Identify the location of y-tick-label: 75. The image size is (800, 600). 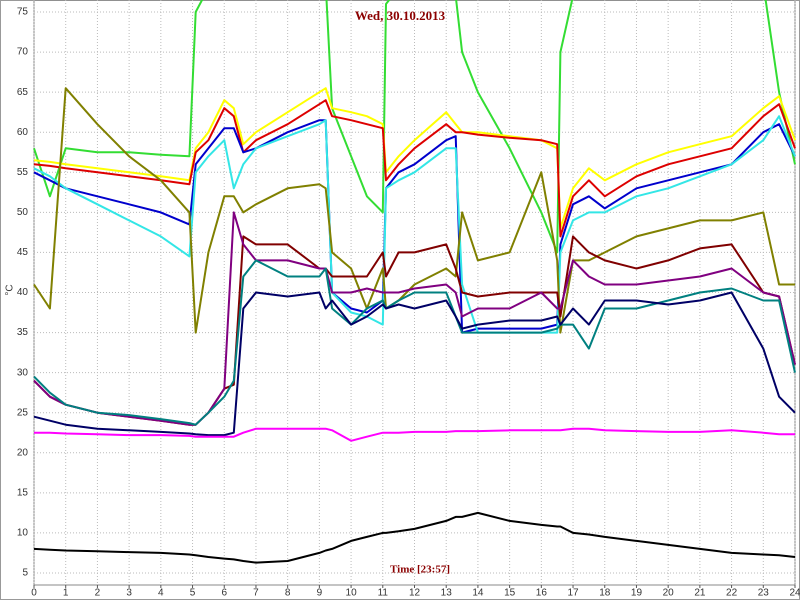
(23, 12).